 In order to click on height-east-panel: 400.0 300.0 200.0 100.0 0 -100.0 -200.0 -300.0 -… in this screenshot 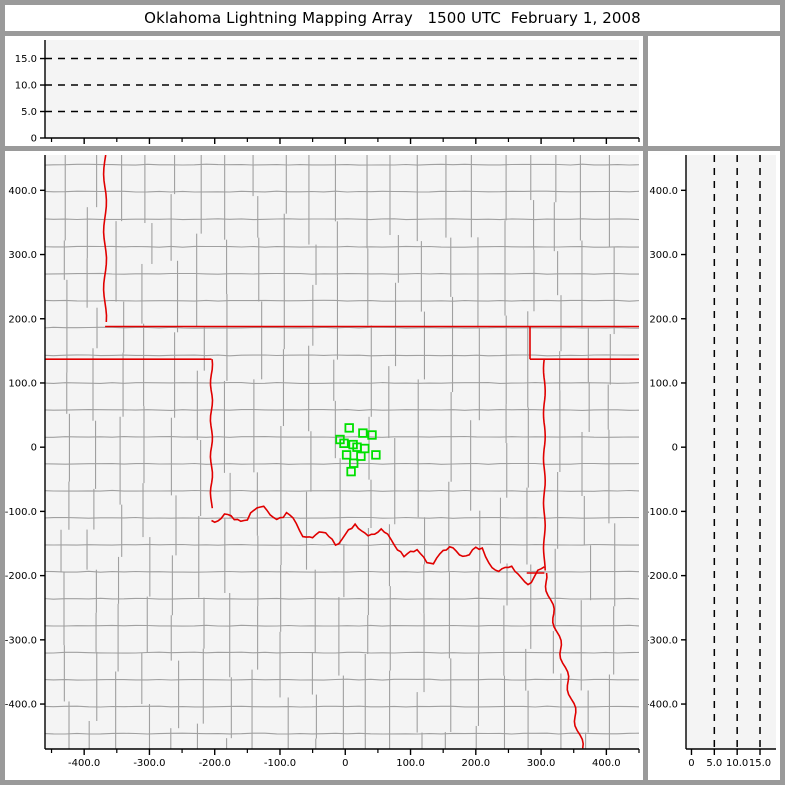, I will do `click(714, 465)`.